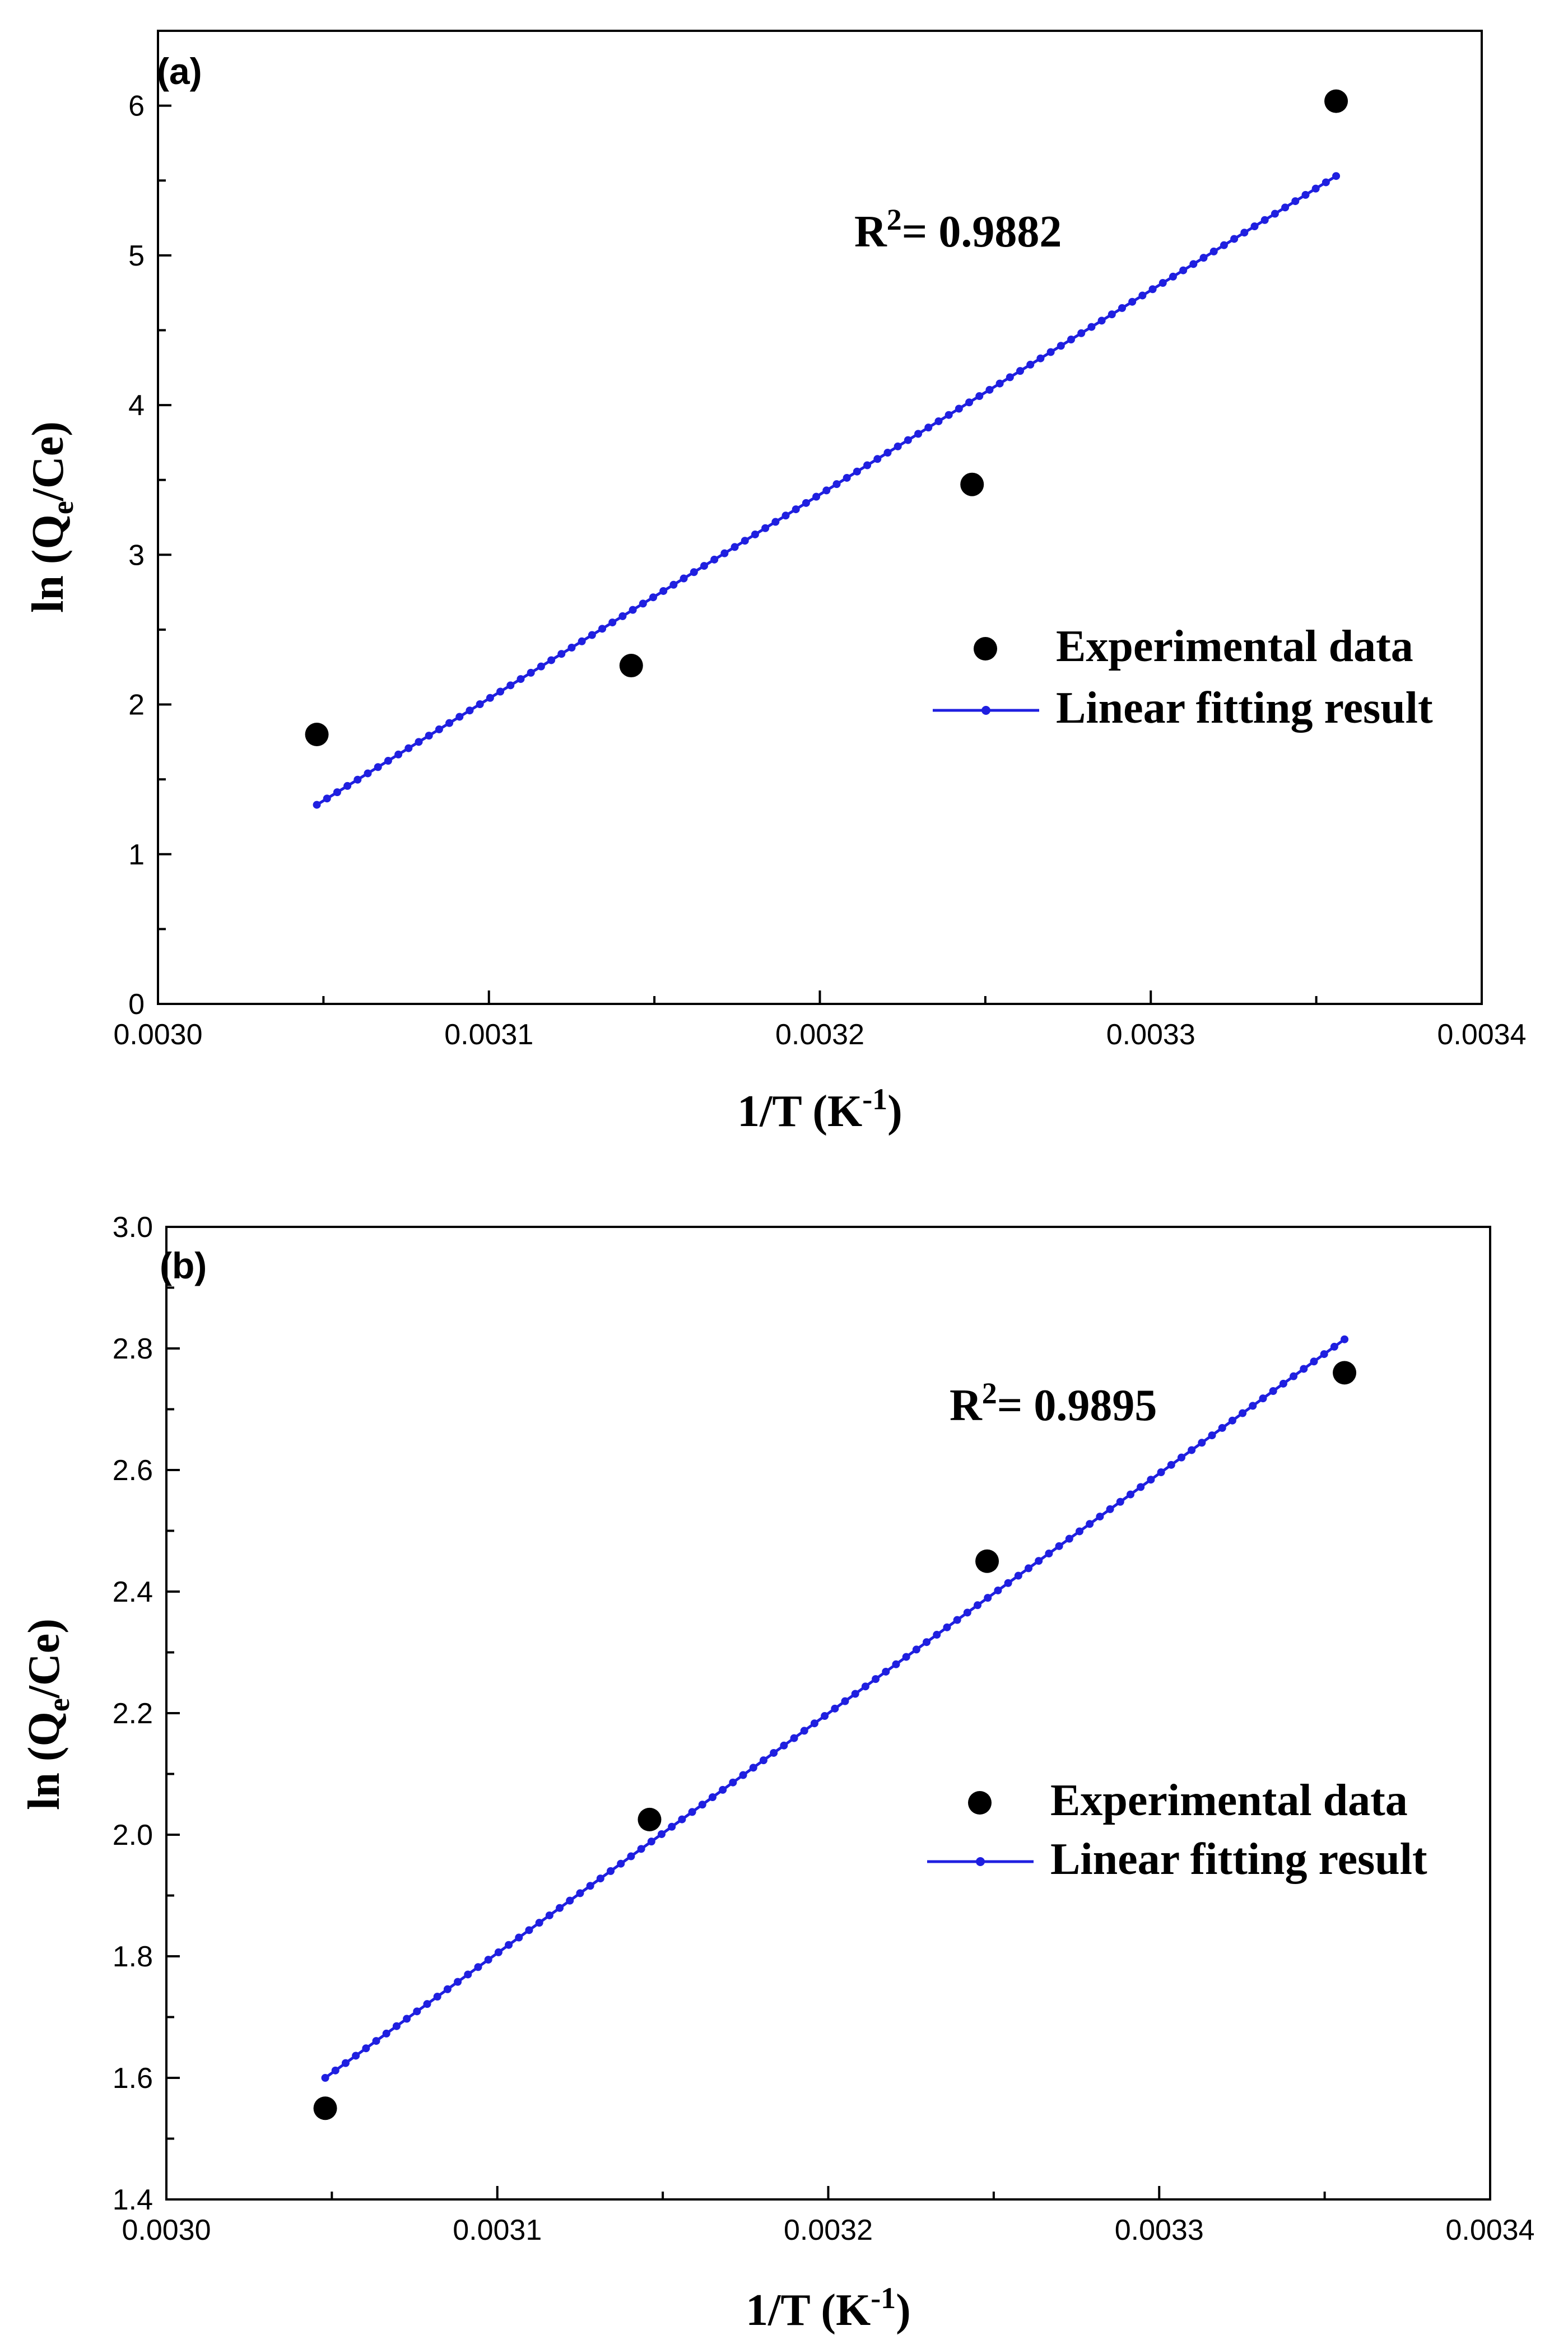 This screenshot has height=2335, width=1568. Describe the element at coordinates (133, 1227) in the screenshot. I see `y-tick-label: 3.0` at that location.